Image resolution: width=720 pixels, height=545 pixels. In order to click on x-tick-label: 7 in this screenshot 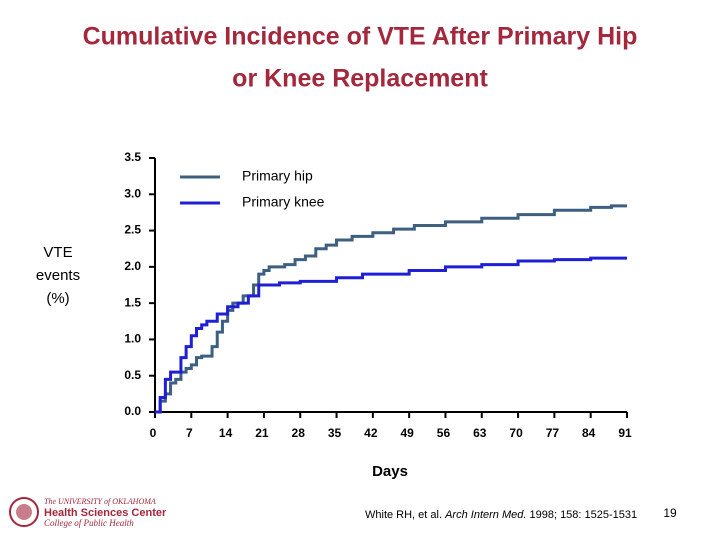, I will do `click(189, 433)`.